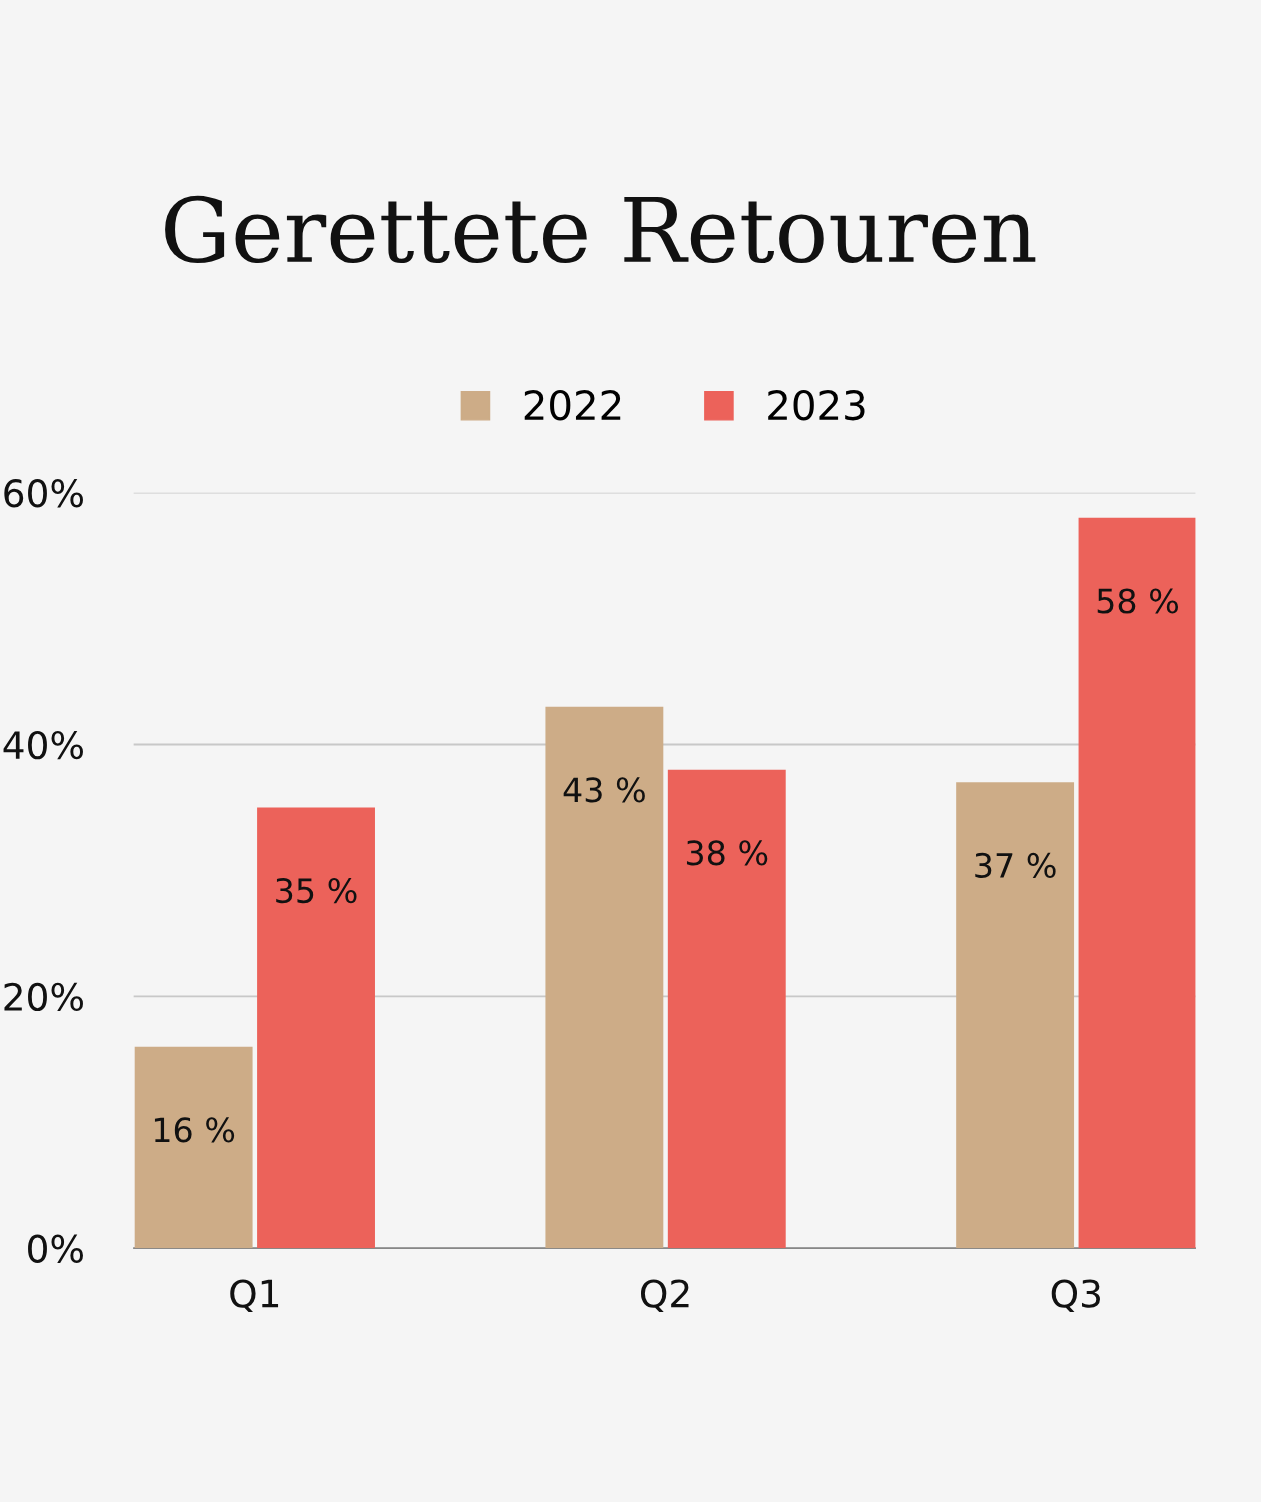 This screenshot has height=1502, width=1261. I want to click on data-label: 16 %, so click(194, 1130).